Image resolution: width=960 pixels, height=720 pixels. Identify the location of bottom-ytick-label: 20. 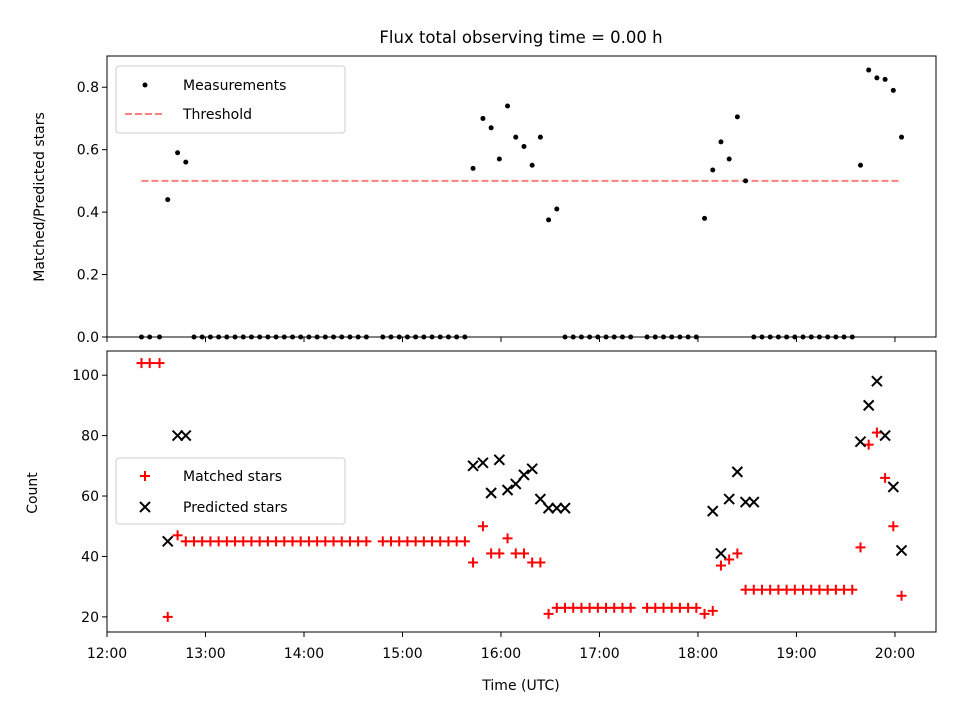
(90, 618).